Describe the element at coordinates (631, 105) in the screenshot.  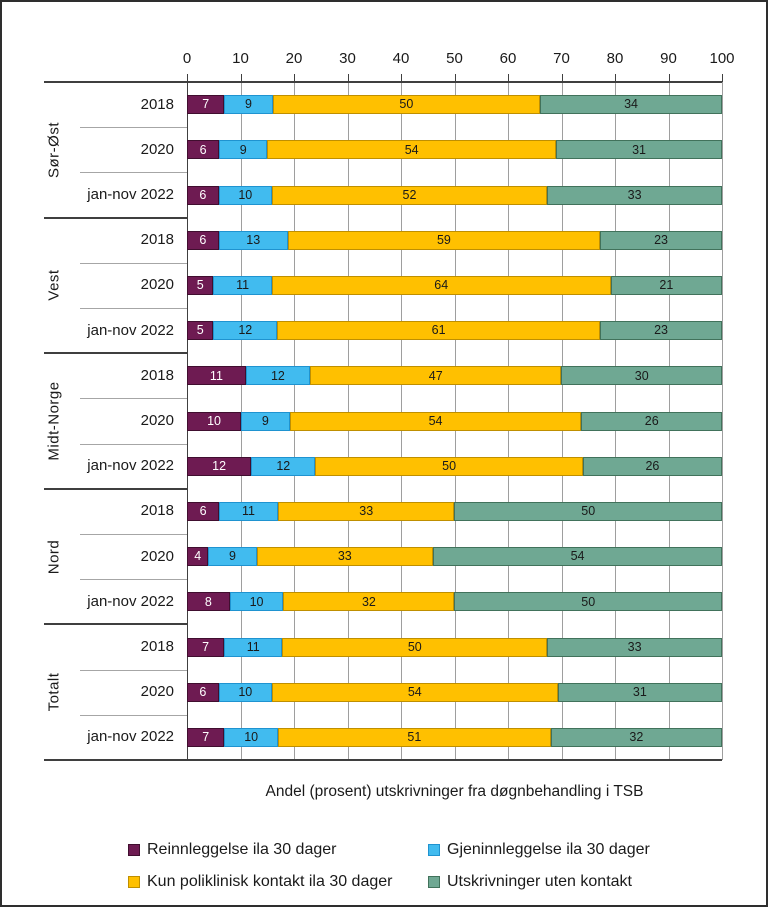
I see `bar-segment: 34` at that location.